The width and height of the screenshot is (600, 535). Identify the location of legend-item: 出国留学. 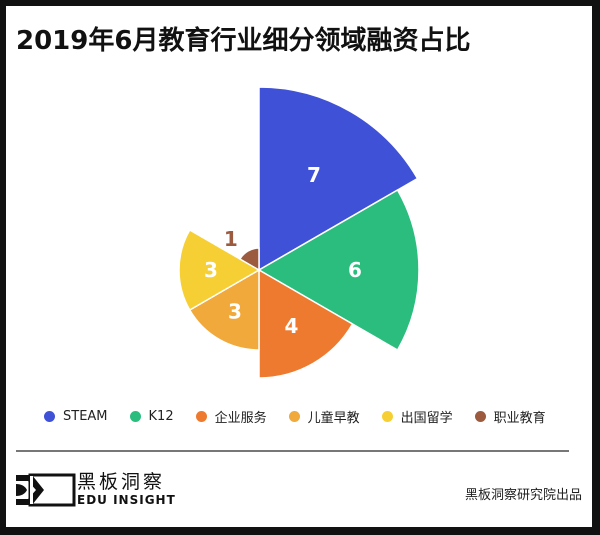
(417, 416).